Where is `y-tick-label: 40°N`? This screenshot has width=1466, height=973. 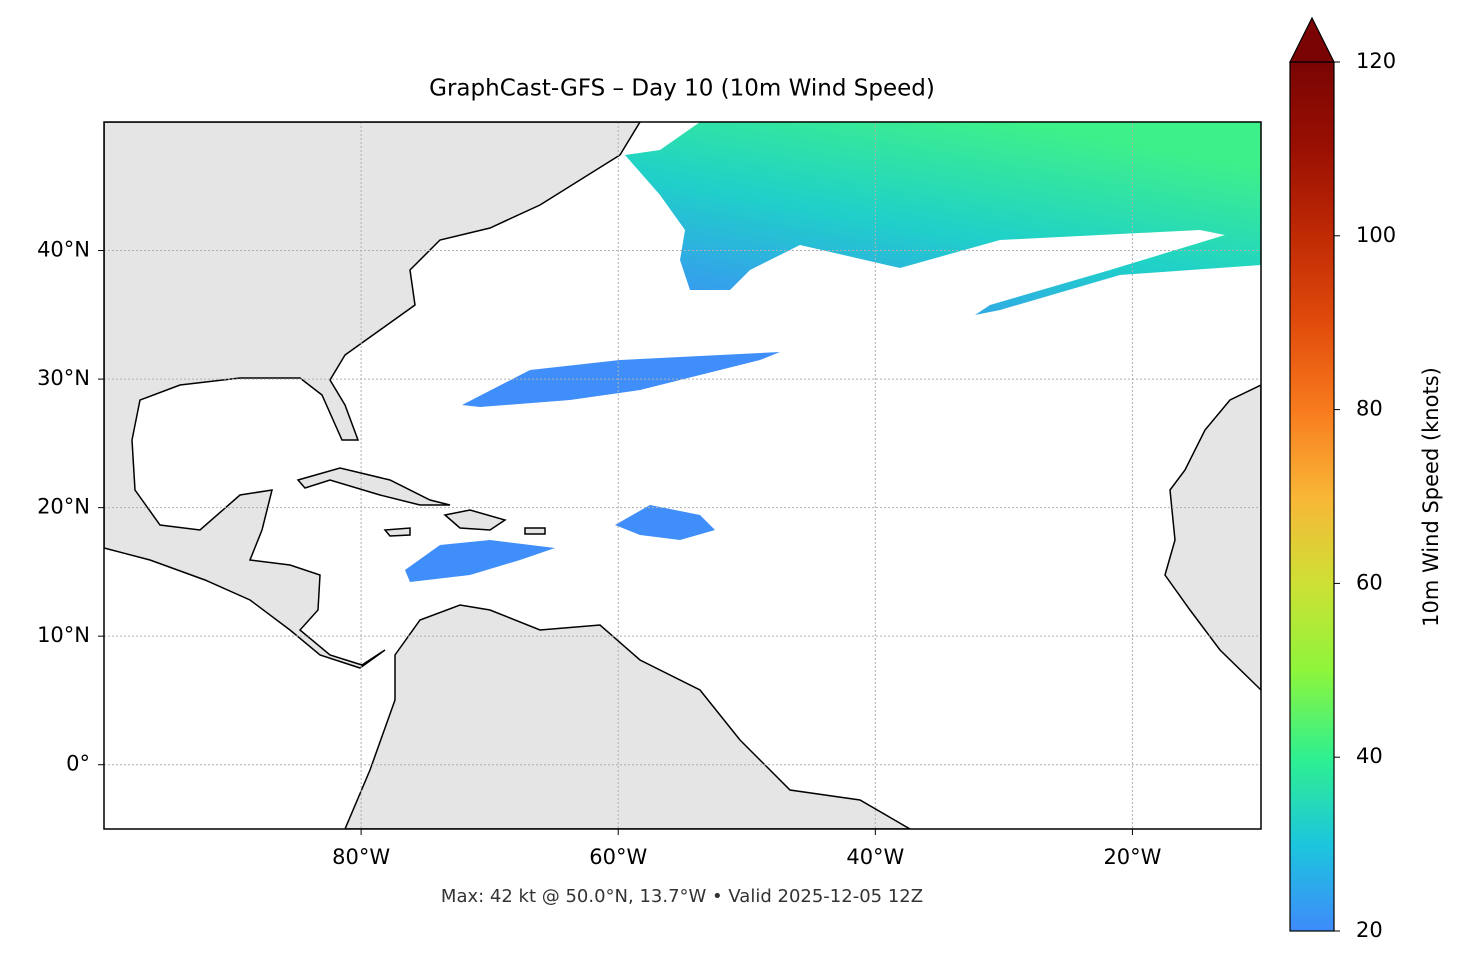
y-tick-label: 40°N is located at coordinates (63, 250).